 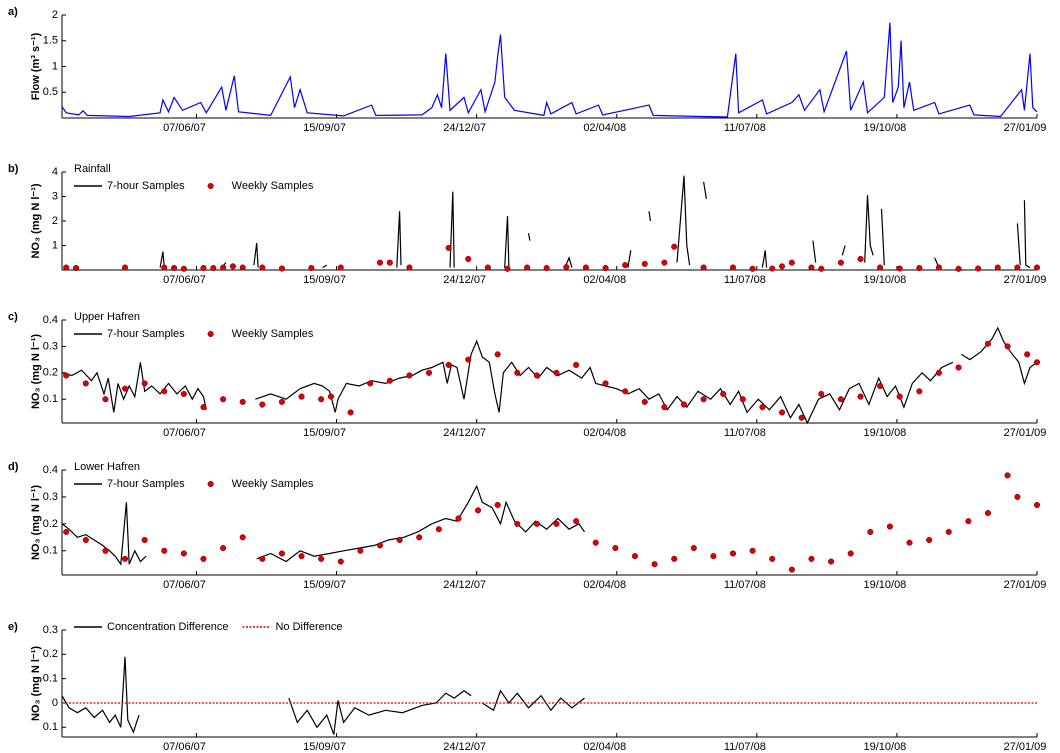 What do you see at coordinates (92, 169) in the screenshot?
I see `annotation: Rainfall` at bounding box center [92, 169].